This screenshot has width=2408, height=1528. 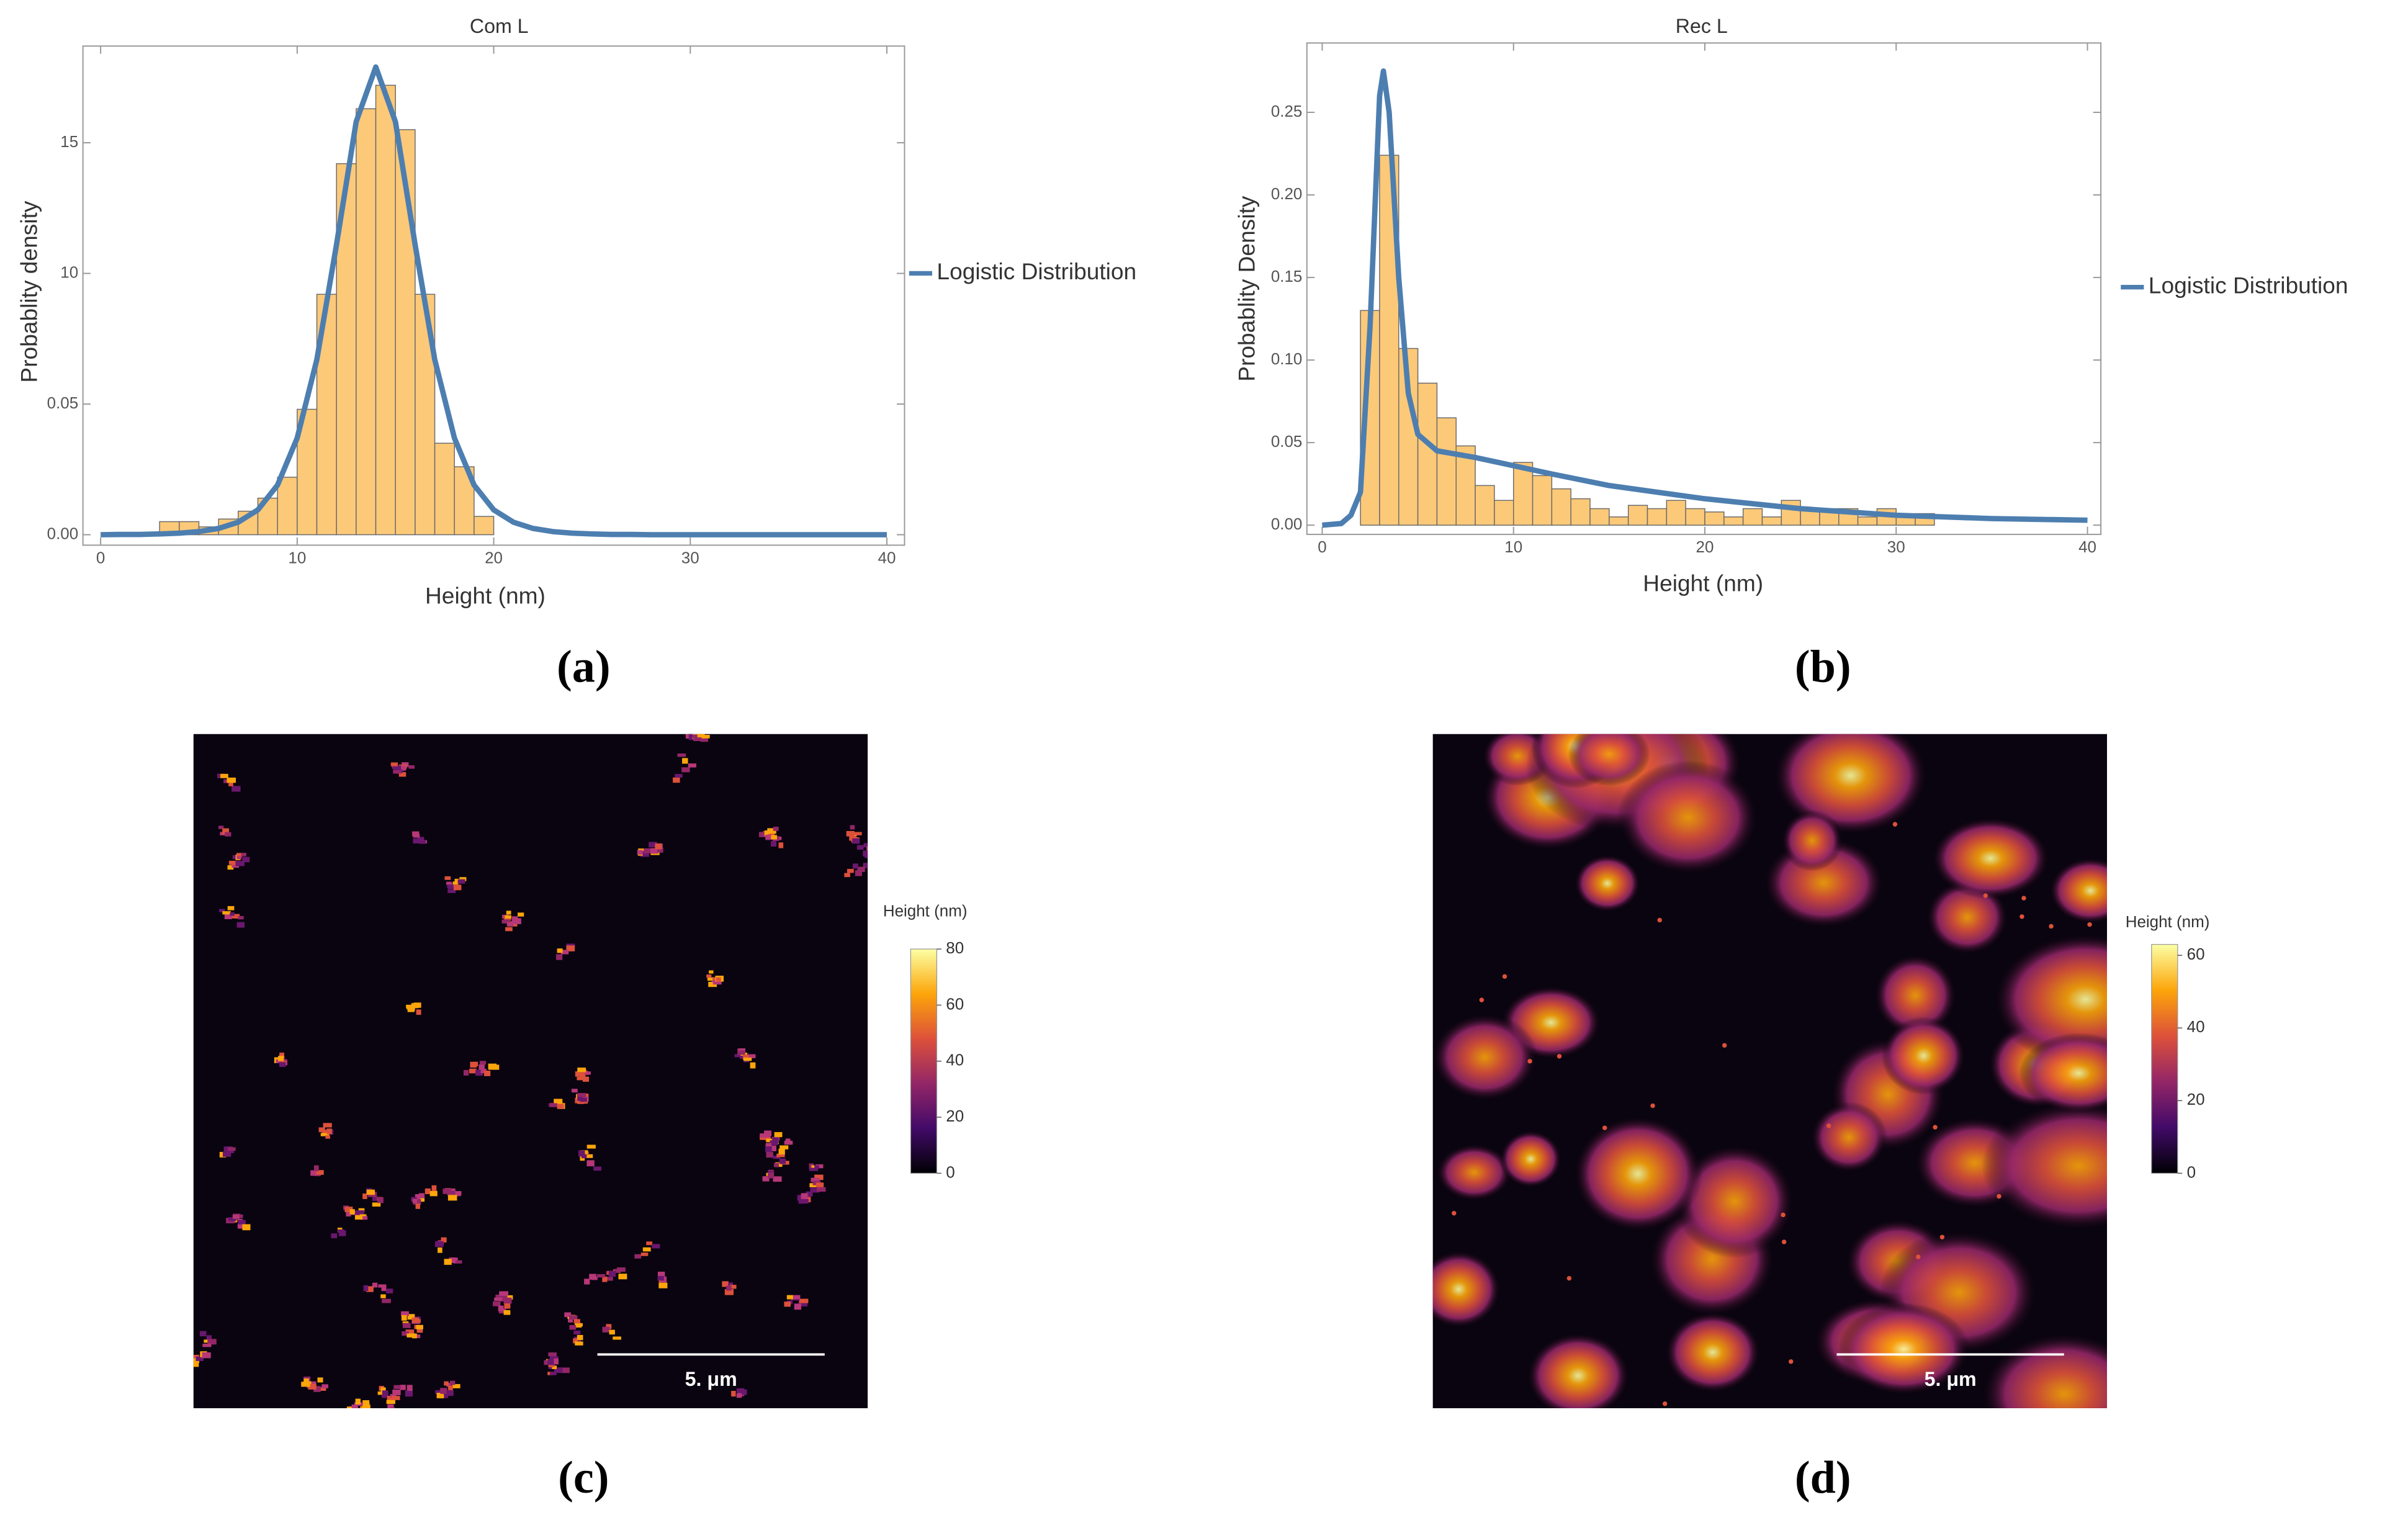 What do you see at coordinates (1287, 276) in the screenshot?
I see `y-tick-label: 0.15` at bounding box center [1287, 276].